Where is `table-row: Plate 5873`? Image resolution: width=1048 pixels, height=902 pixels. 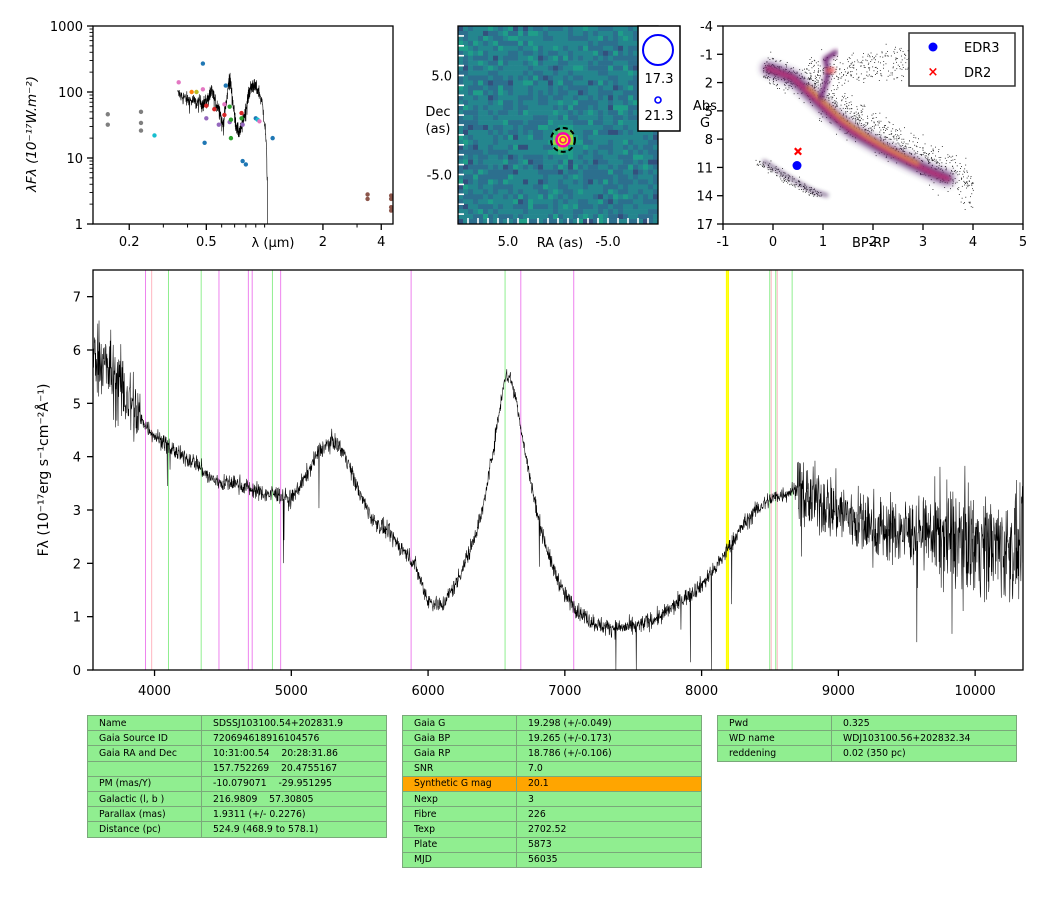
table-row: Plate 5873 is located at coordinates (552, 844).